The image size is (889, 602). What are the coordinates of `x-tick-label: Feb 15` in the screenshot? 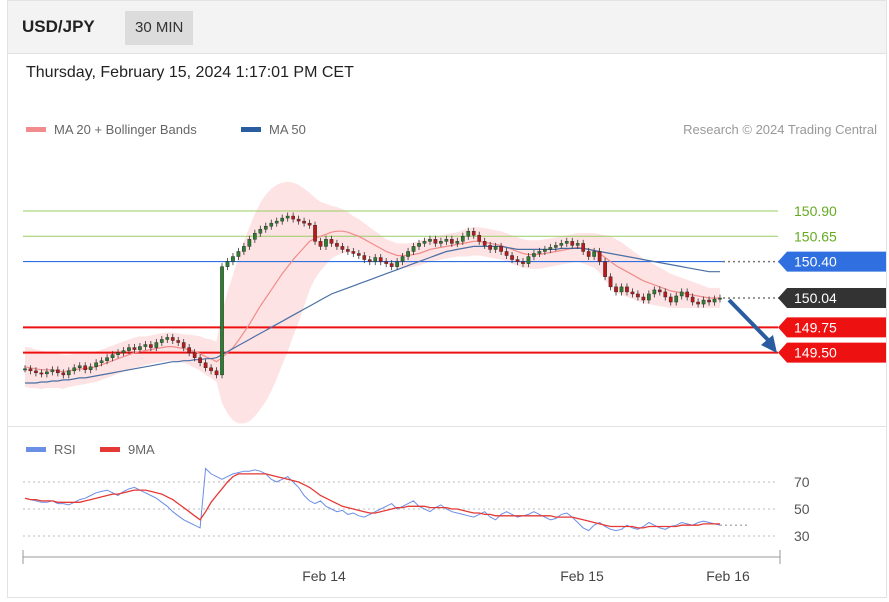 It's located at (582, 576).